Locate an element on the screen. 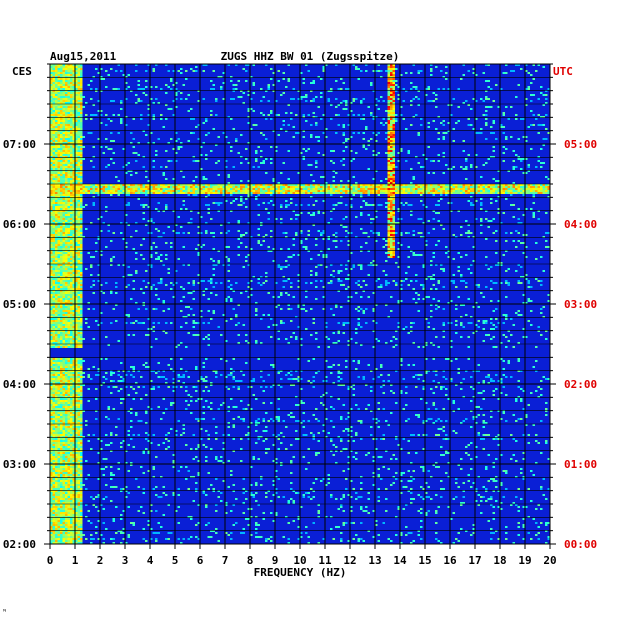 Image resolution: width=630 pixels, height=624 pixels. x-tick-label: 2 is located at coordinates (100, 560).